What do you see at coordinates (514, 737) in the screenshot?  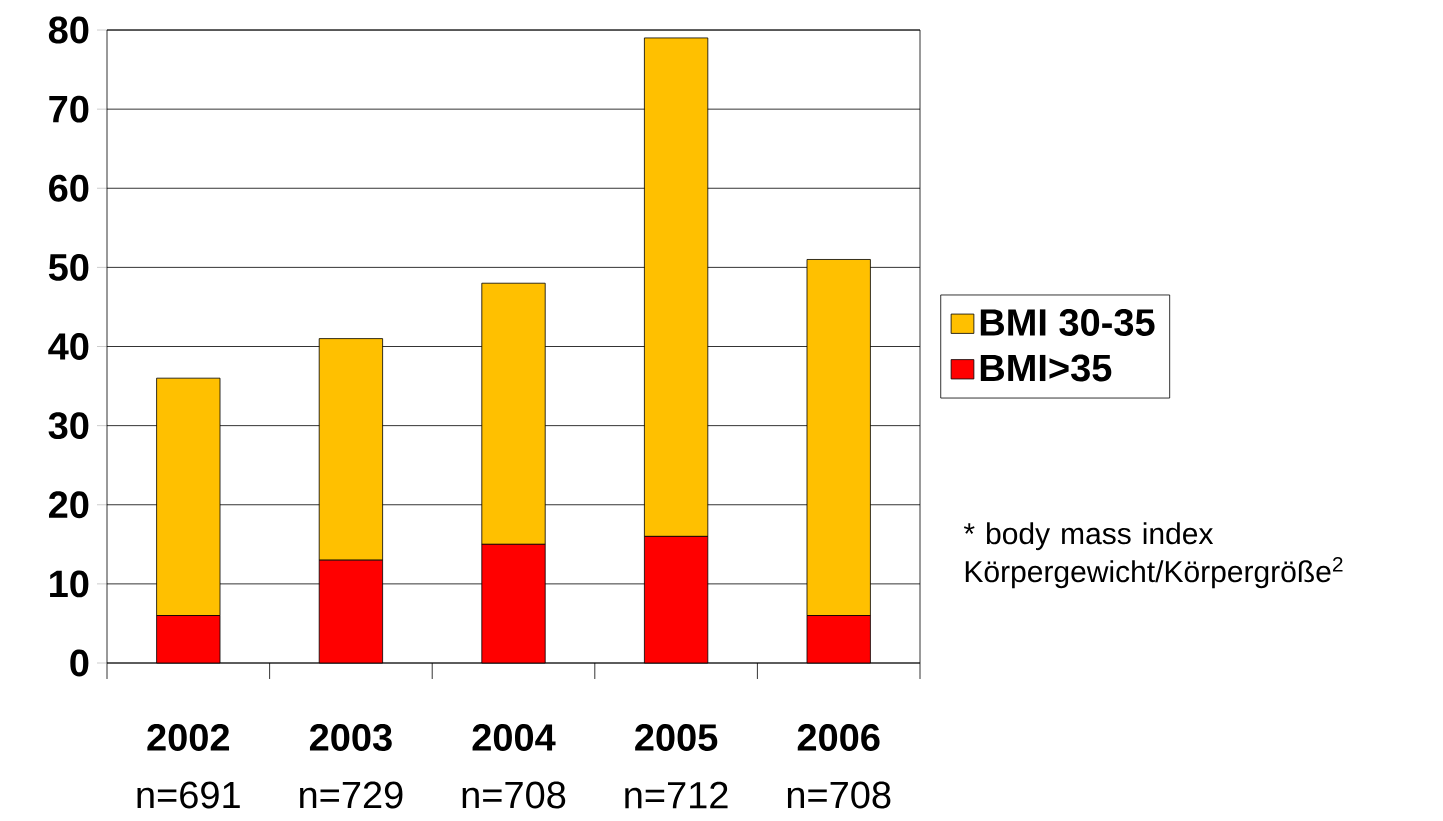 I see `x-tick-label: 2004` at bounding box center [514, 737].